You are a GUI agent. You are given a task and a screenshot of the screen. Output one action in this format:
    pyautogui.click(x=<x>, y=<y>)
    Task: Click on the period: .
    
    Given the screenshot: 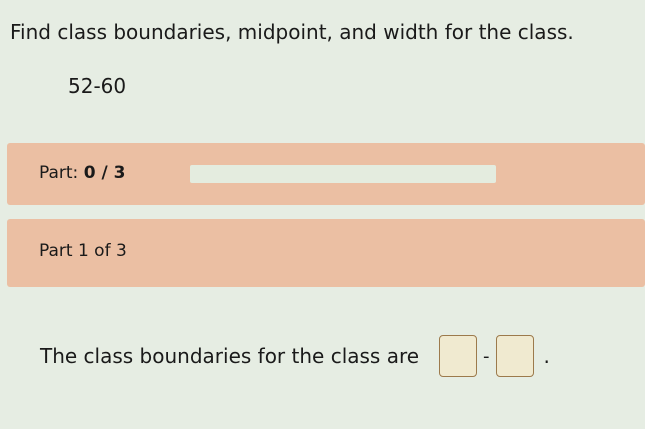 What is the action you would take?
    pyautogui.click(x=546, y=356)
    